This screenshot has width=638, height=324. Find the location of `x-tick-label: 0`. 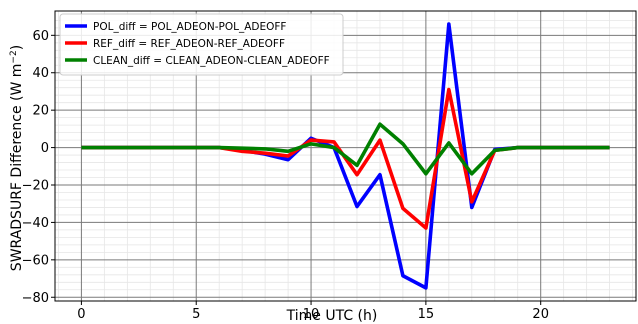

x-tick-label: 0 is located at coordinates (81, 314).